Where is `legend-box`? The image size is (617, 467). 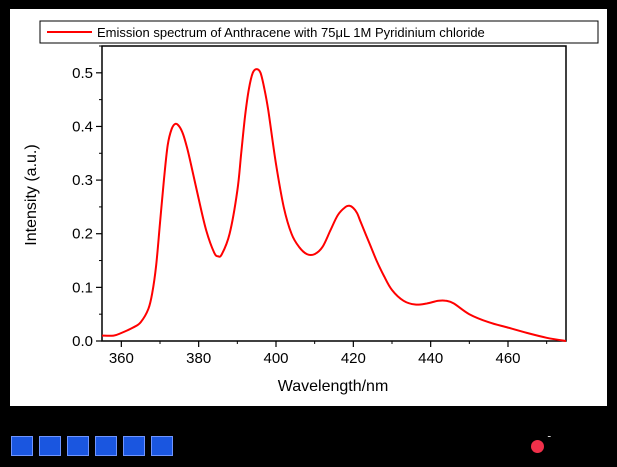 legend-box is located at coordinates (319, 32).